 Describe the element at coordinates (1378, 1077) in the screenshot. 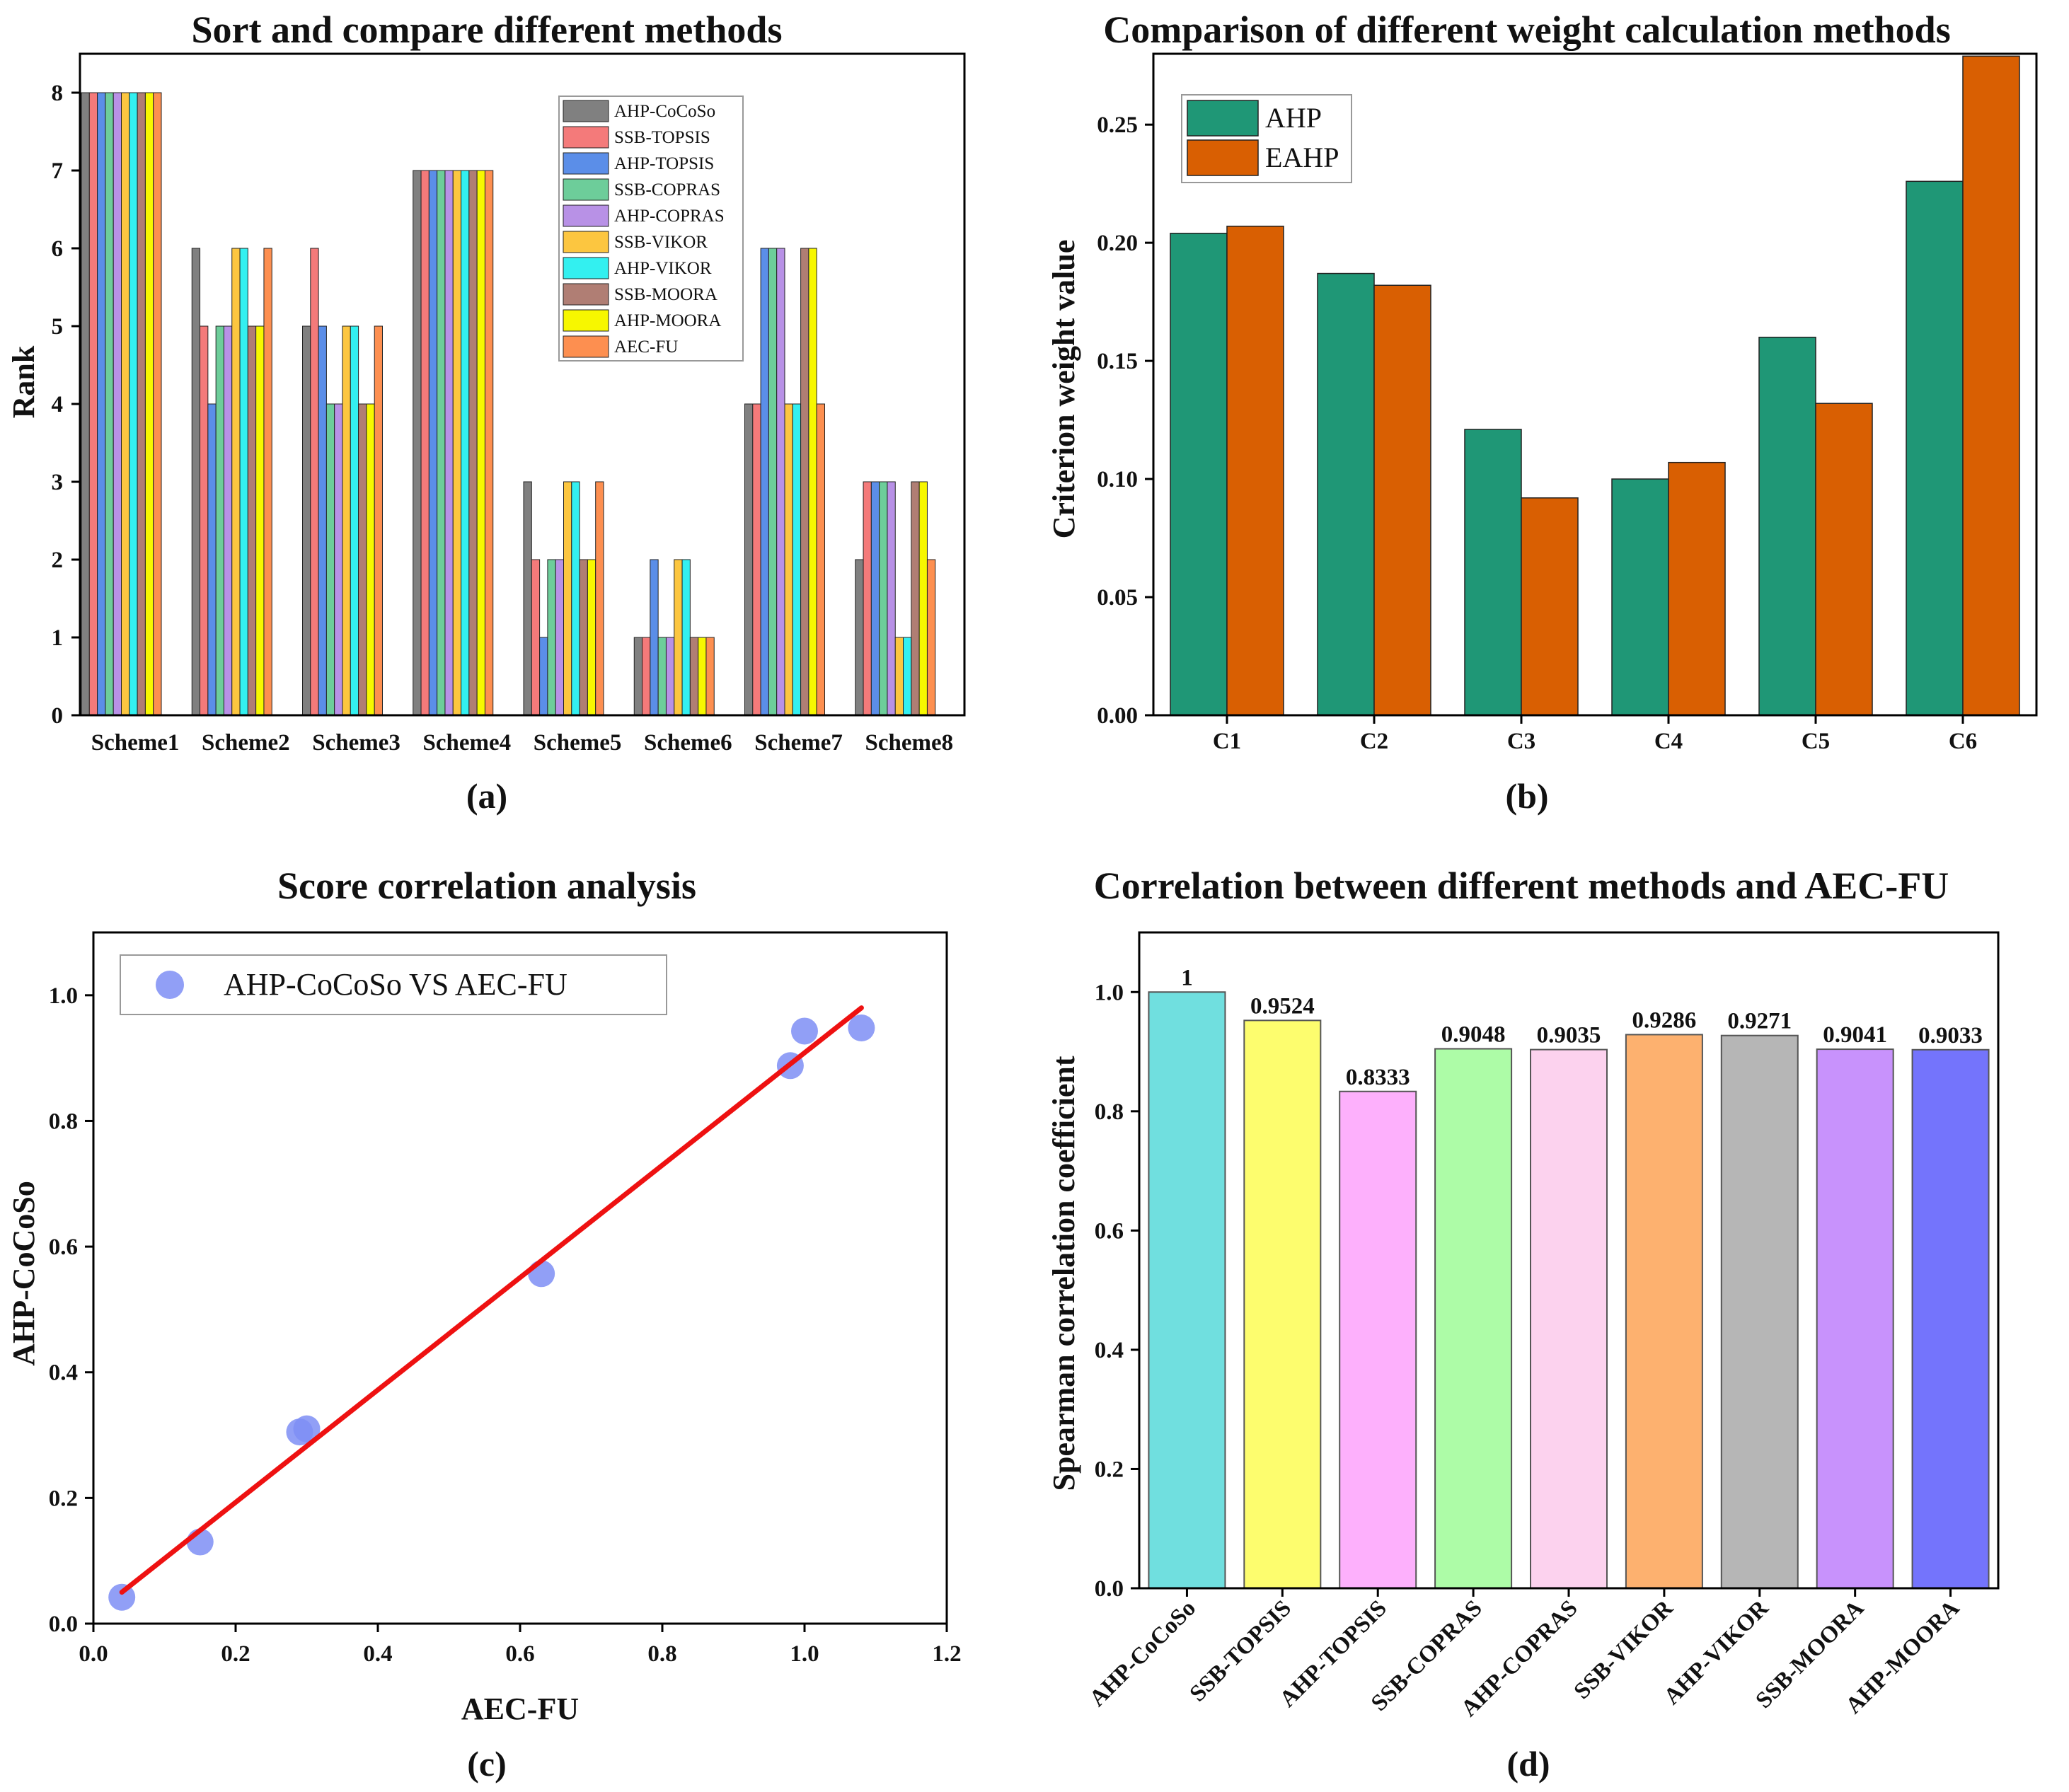

I see `bar-value-label: 0.8333` at that location.